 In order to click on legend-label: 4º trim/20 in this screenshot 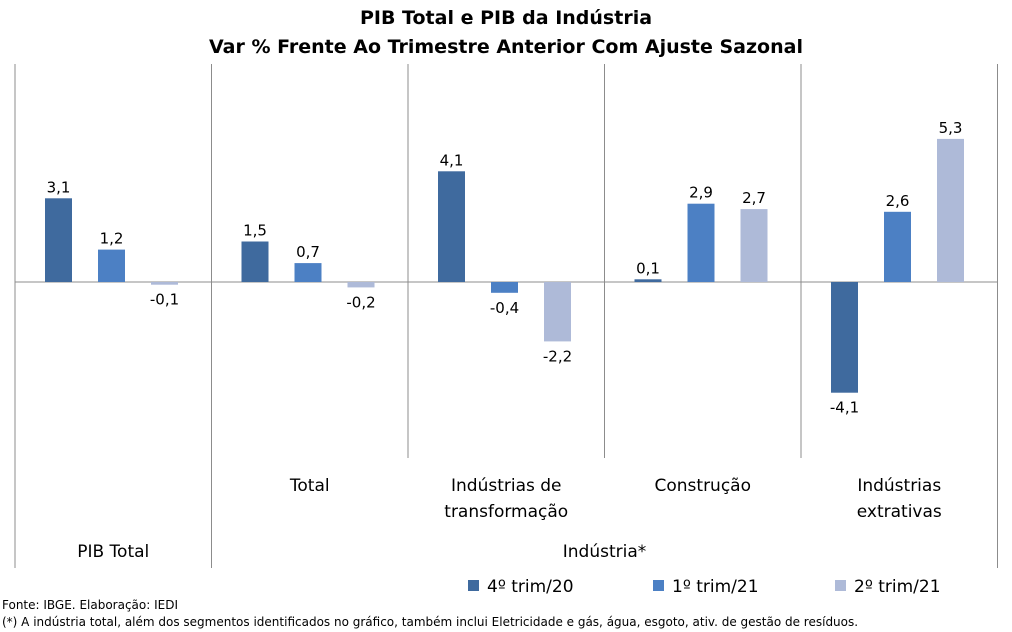, I will do `click(530, 587)`.